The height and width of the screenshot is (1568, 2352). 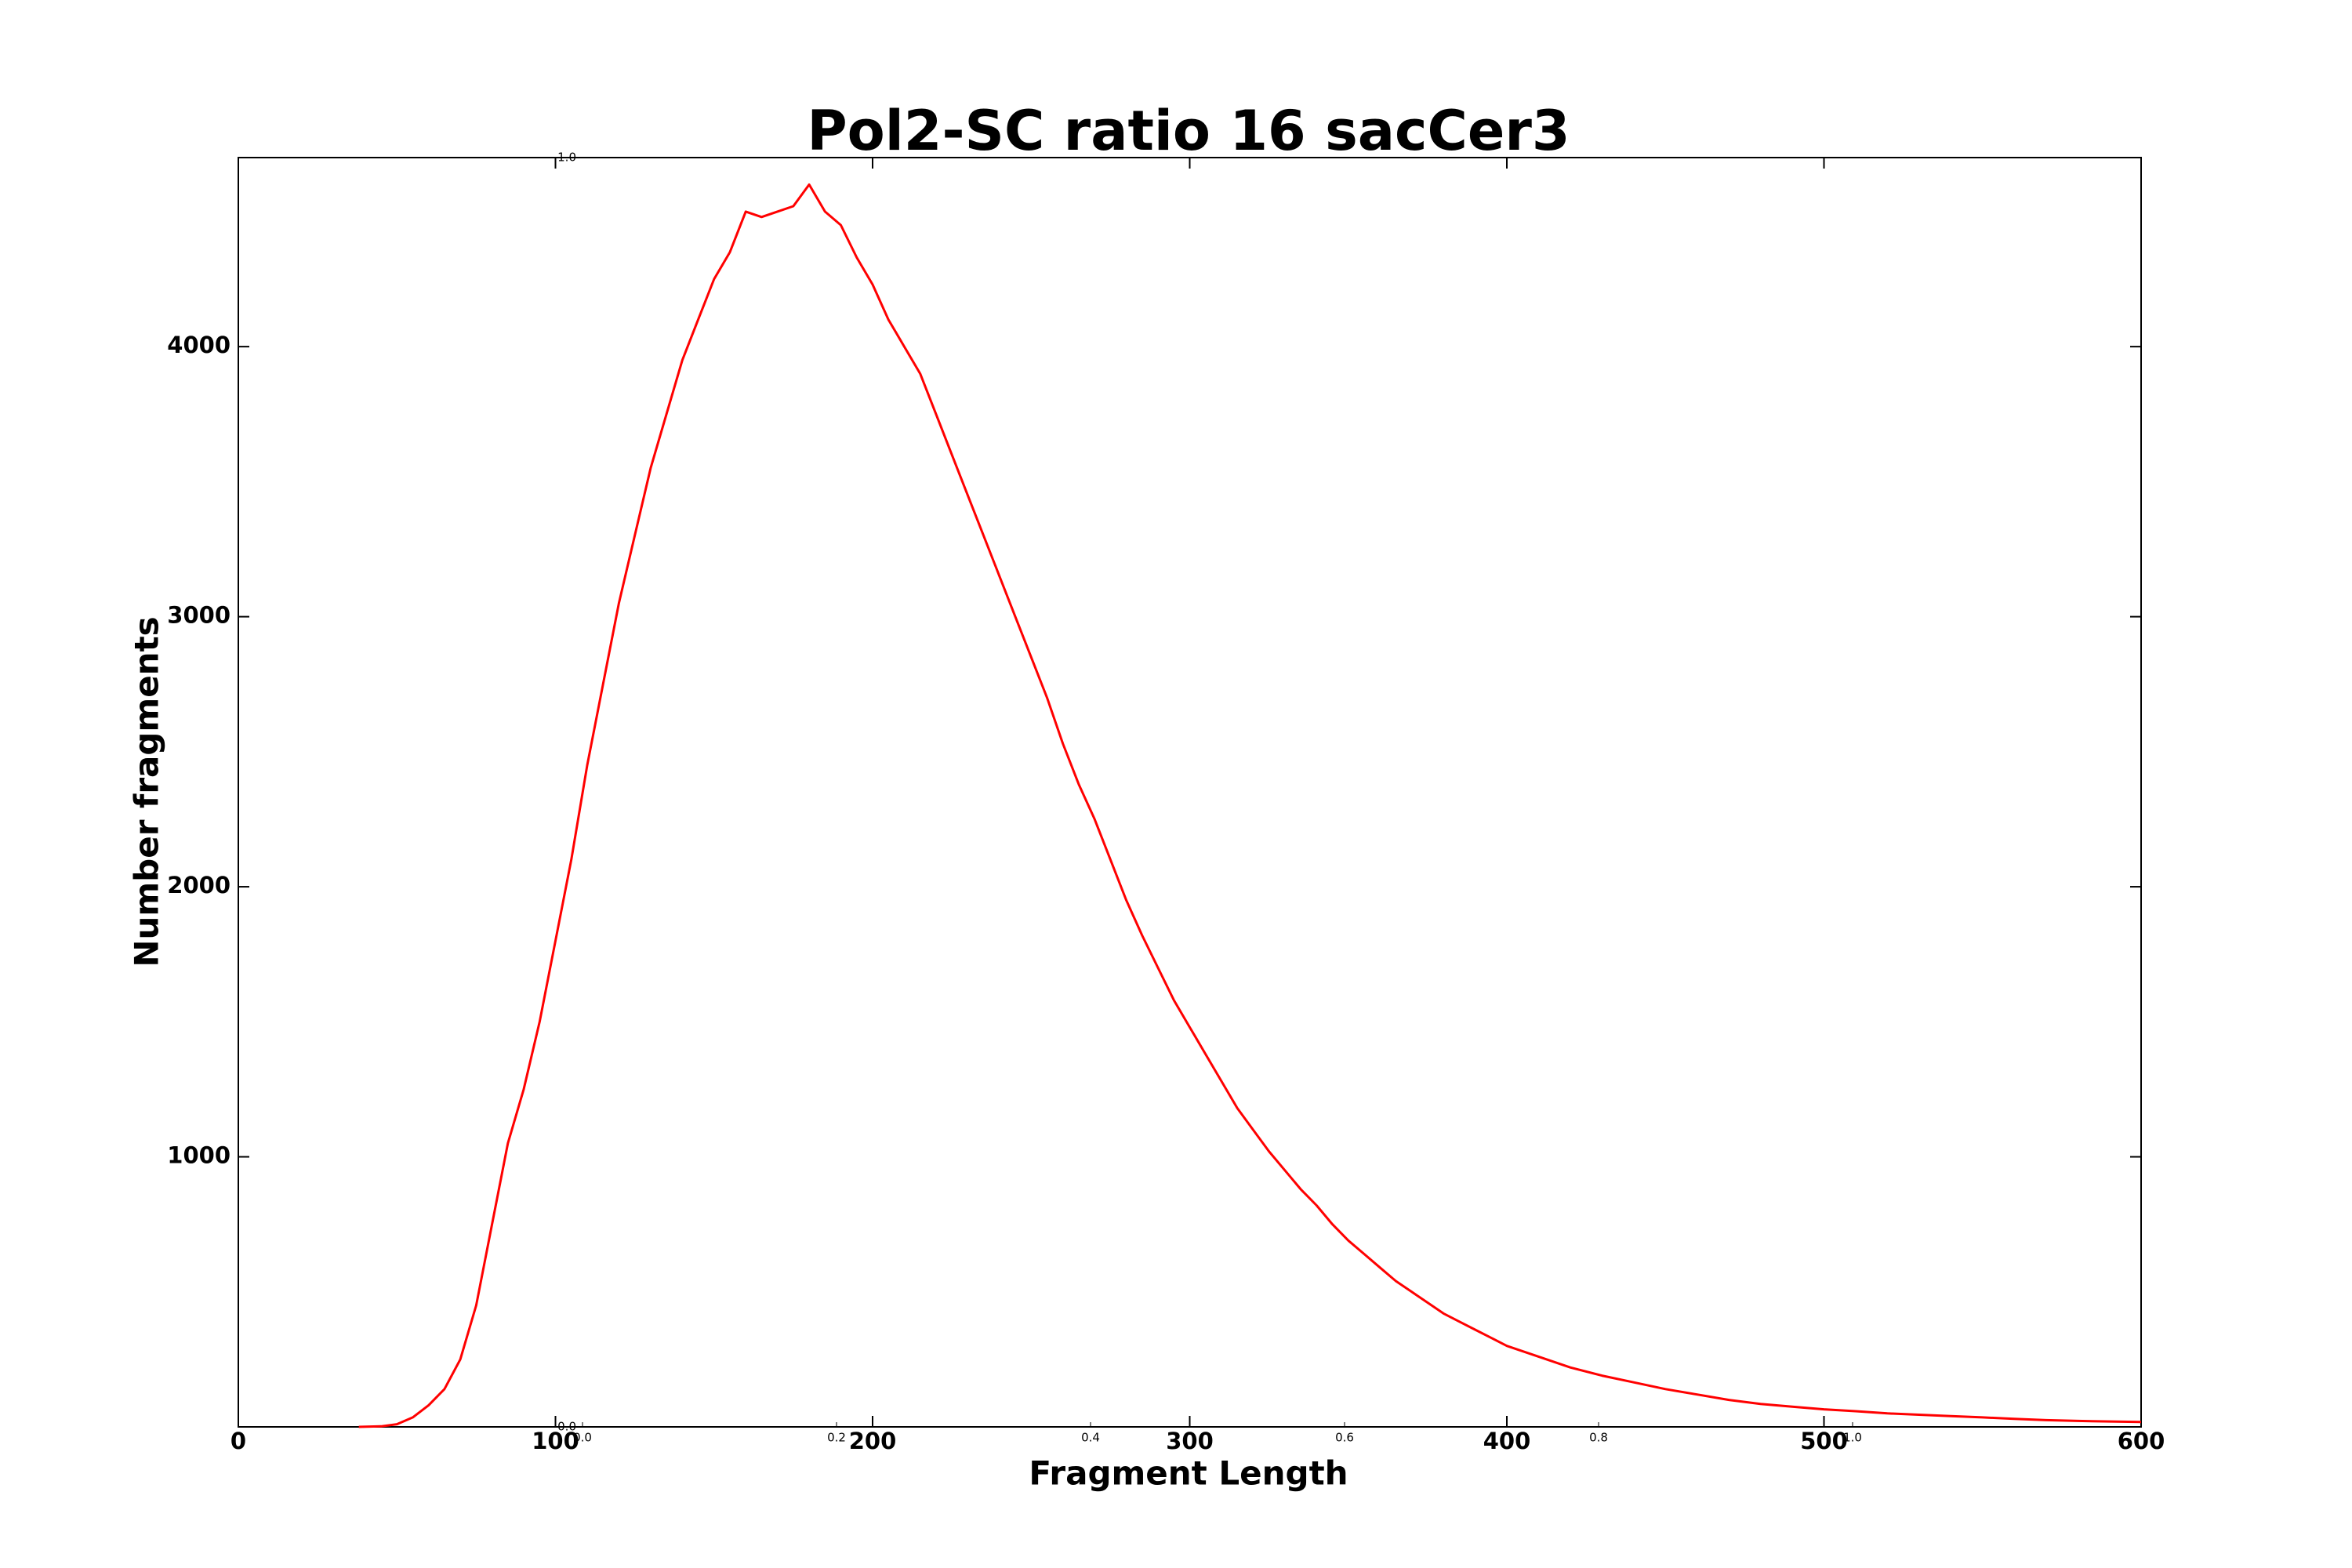 I want to click on inset-x-tick-label: 0.8, so click(x=1598, y=1438).